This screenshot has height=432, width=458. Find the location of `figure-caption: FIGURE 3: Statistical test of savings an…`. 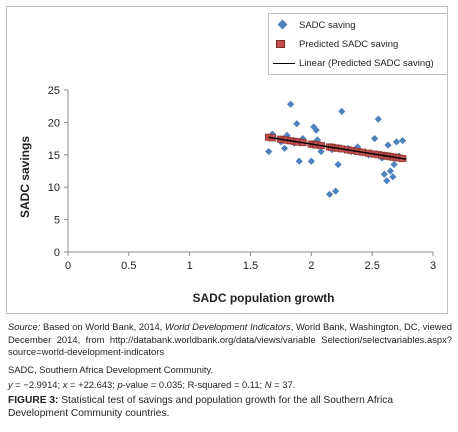

figure-caption: FIGURE 3: Statistical test of savings an… is located at coordinates (230, 407).